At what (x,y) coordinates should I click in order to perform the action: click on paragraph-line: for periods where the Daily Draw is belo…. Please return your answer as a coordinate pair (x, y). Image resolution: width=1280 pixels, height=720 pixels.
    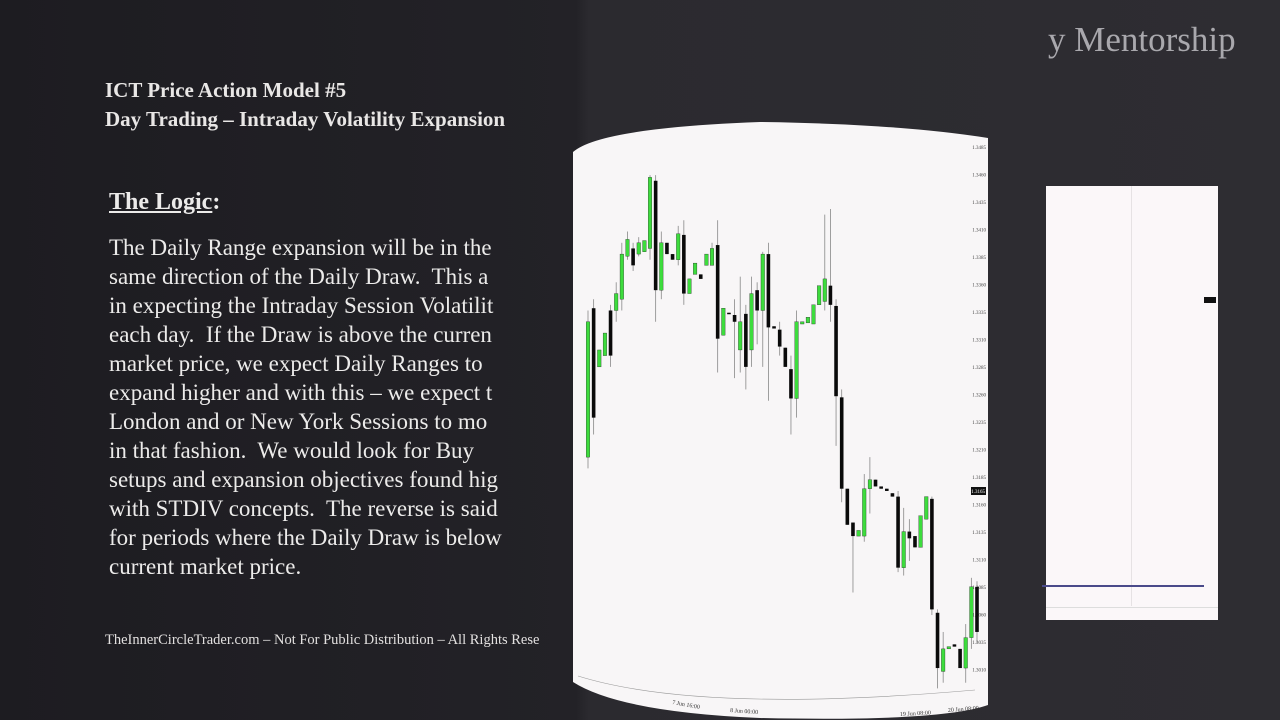
    Looking at the image, I should click on (305, 537).